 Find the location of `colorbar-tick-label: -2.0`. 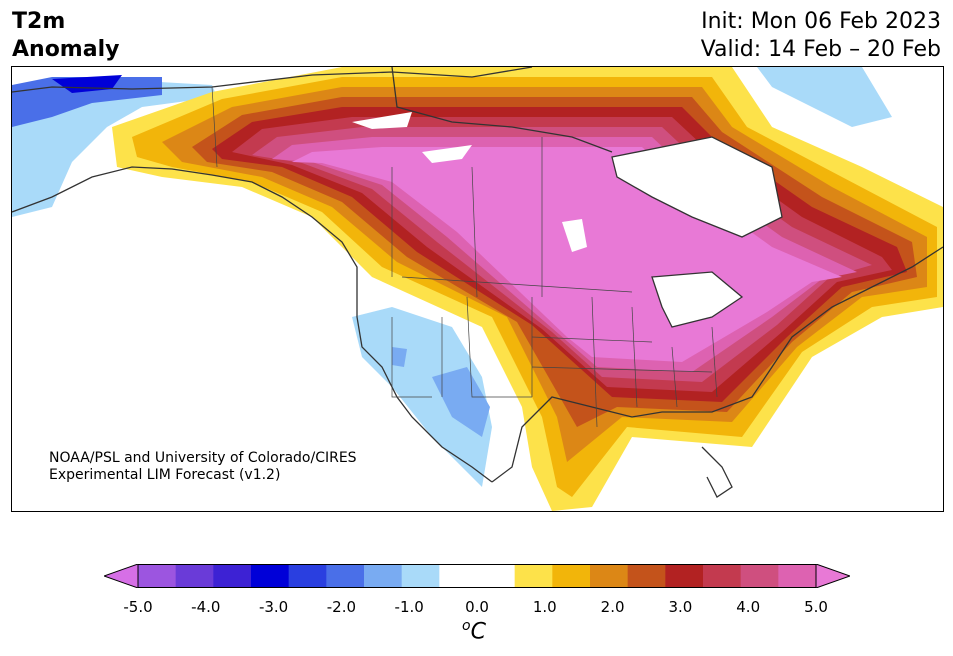

colorbar-tick-label: -2.0 is located at coordinates (341, 607).